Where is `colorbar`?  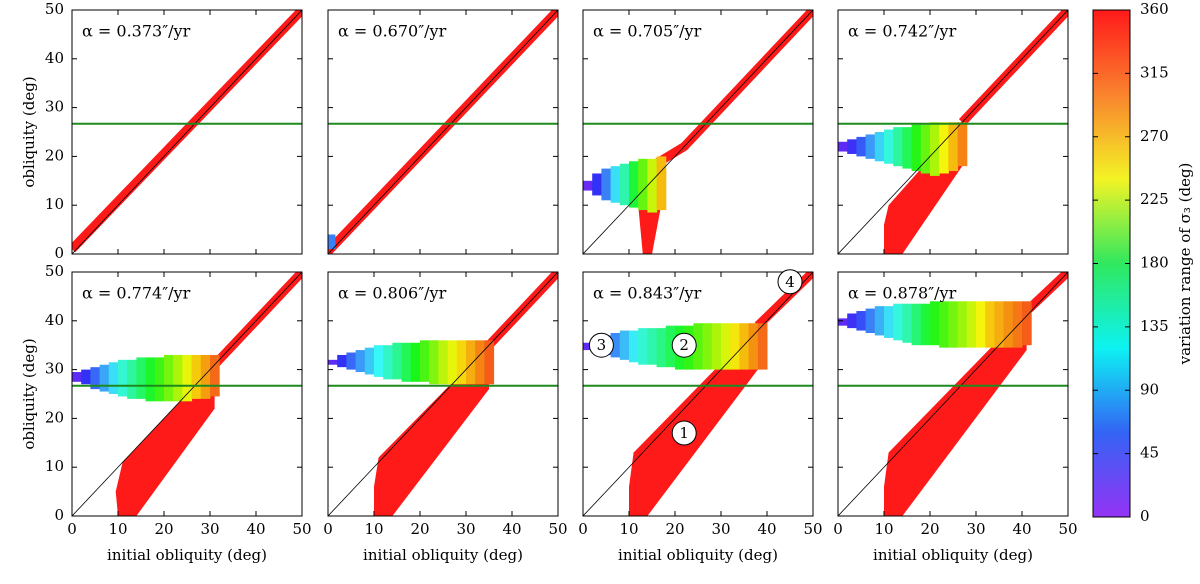 colorbar is located at coordinates (1111, 263).